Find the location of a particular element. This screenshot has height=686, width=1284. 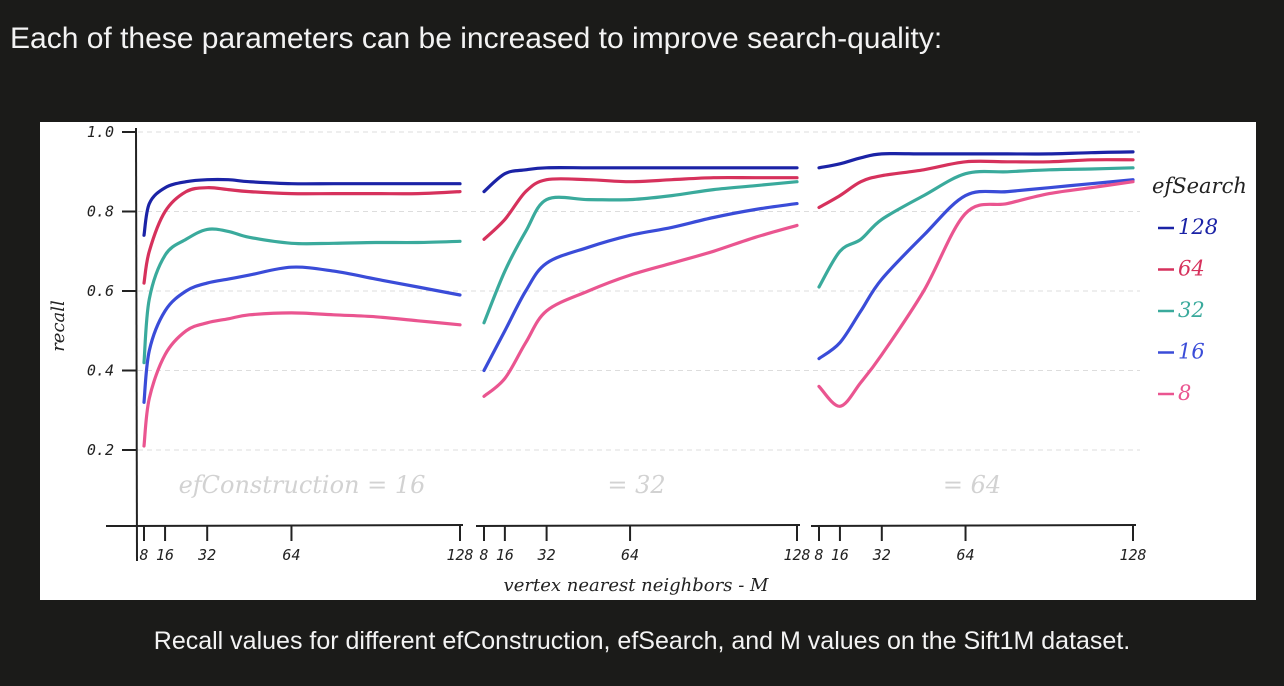

legend-entry-128: 128 is located at coordinates (1198, 227).